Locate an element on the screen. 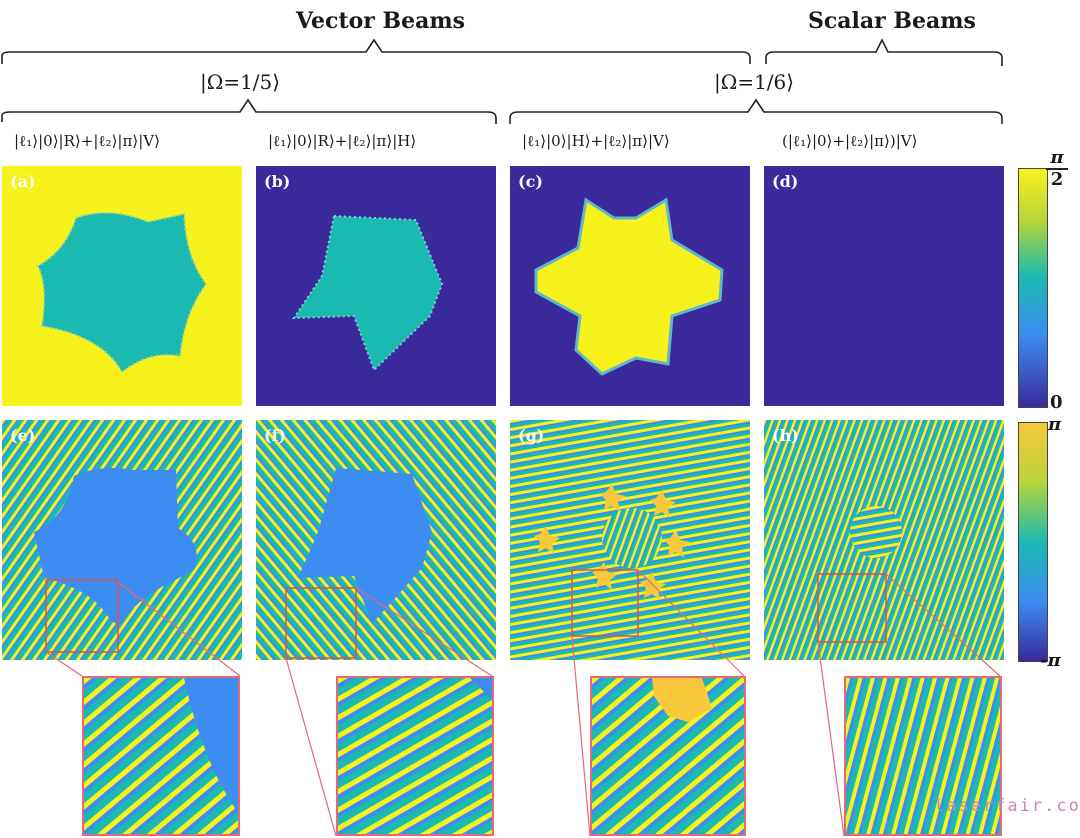 This screenshot has width=1080, height=838. vector-beams-brace is located at coordinates (376, 51).